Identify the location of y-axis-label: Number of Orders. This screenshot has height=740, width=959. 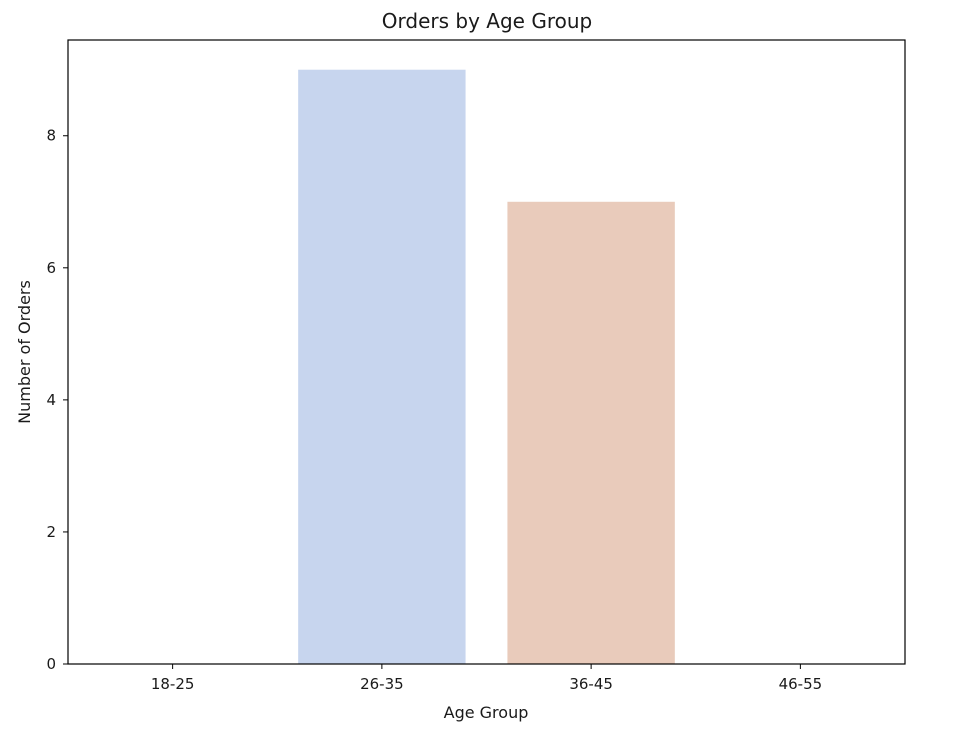
(24, 352).